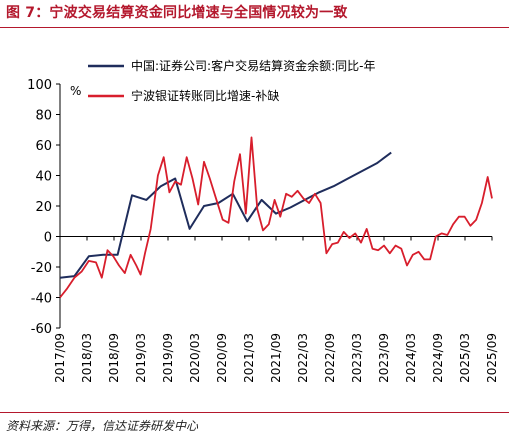 The image size is (509, 441). Describe the element at coordinates (231, 80) in the screenshot. I see `legend: 中国:证券公司:客户交易结算资金余额:同比-年 宁波银证转账同比增速-补缺` at that location.